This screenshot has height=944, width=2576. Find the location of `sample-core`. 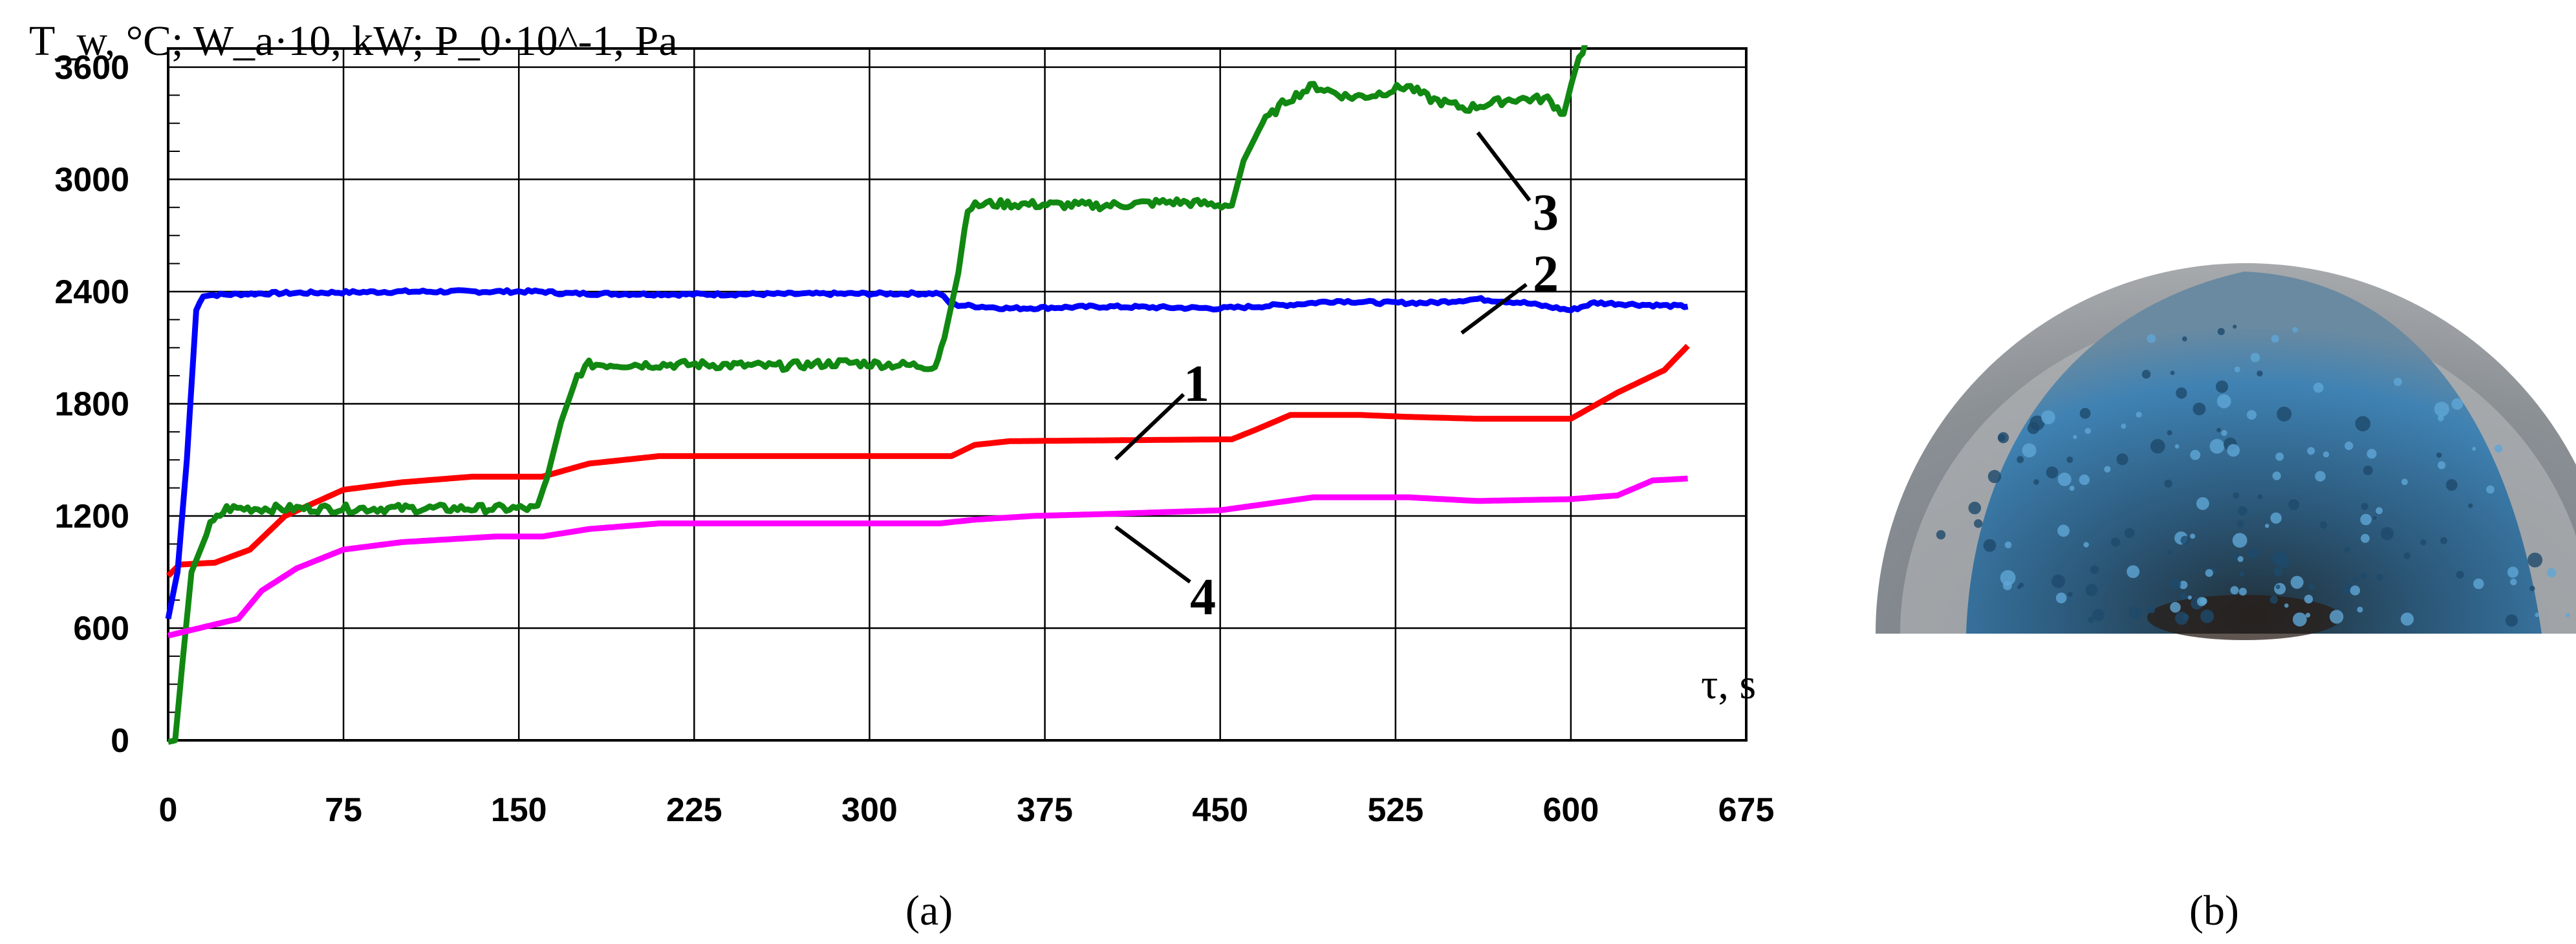

sample-core is located at coordinates (2254, 453).